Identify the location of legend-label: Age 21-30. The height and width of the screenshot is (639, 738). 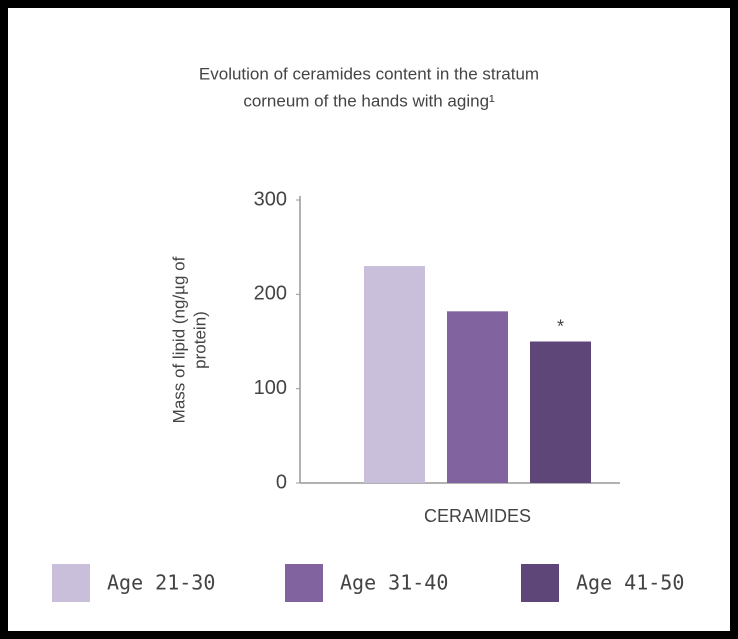
(161, 583).